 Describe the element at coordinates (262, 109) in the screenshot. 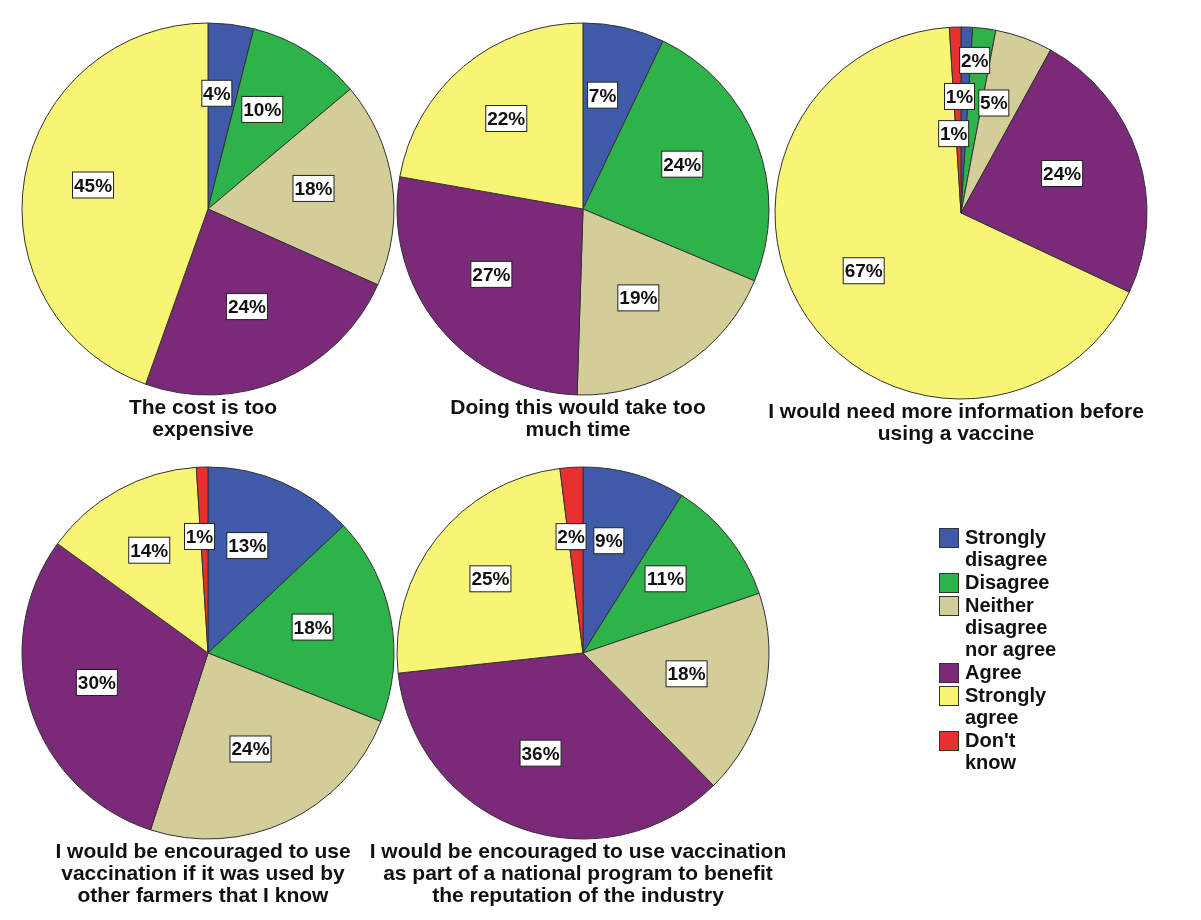

I see `data-label: 10%` at that location.